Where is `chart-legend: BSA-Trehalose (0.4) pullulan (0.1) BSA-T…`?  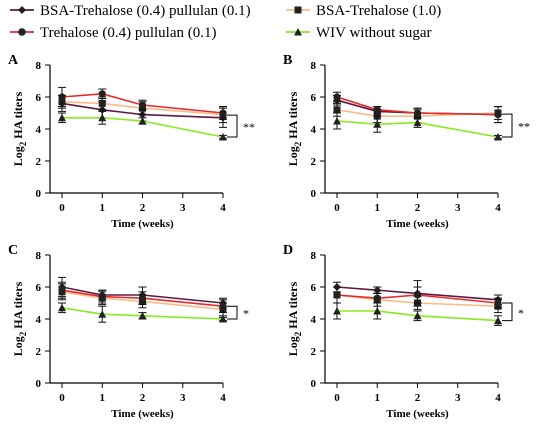 chart-legend: BSA-Trehalose (0.4) pullulan (0.1) BSA-T… is located at coordinates (225, 22).